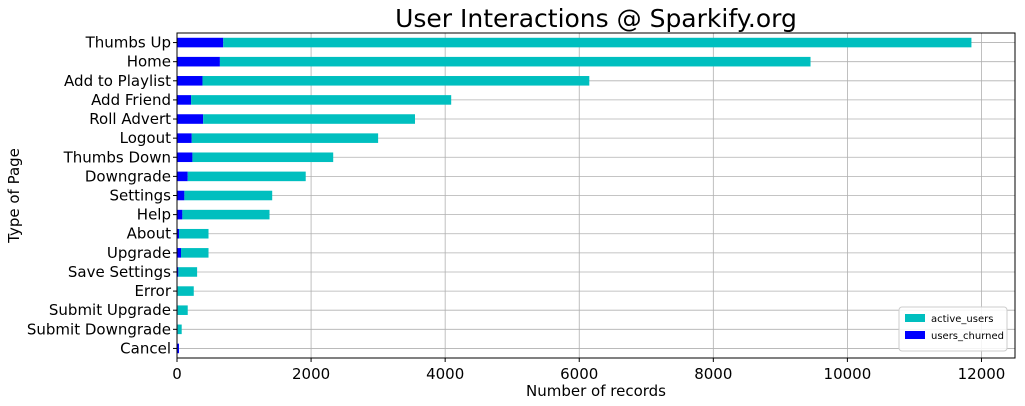  What do you see at coordinates (596, 18) in the screenshot?
I see `chart-title: User Interactions @ Sparkify.org` at bounding box center [596, 18].